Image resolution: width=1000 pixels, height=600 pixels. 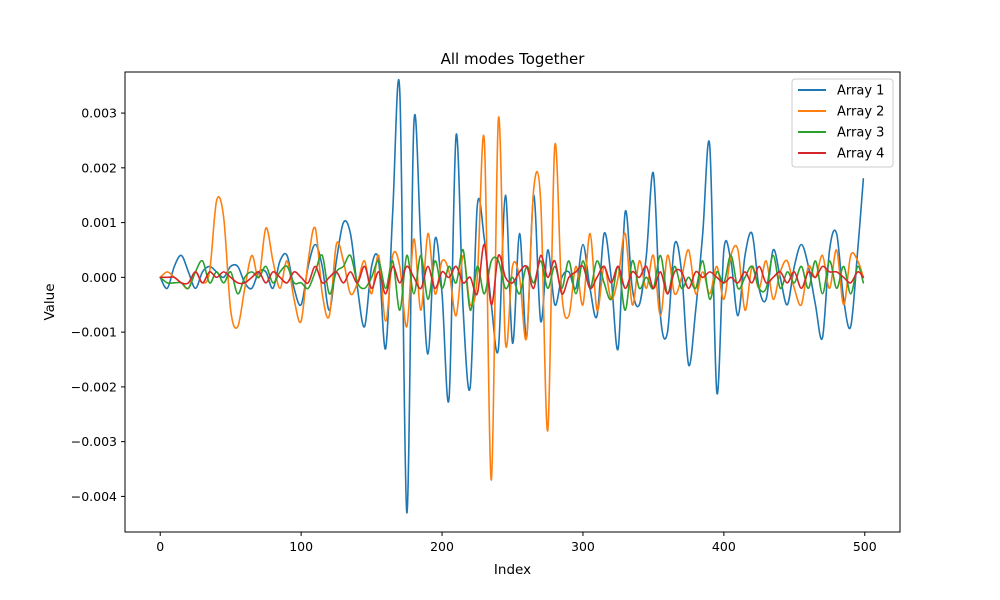 What do you see at coordinates (724, 546) in the screenshot?
I see `x-tick-label: 400` at bounding box center [724, 546].